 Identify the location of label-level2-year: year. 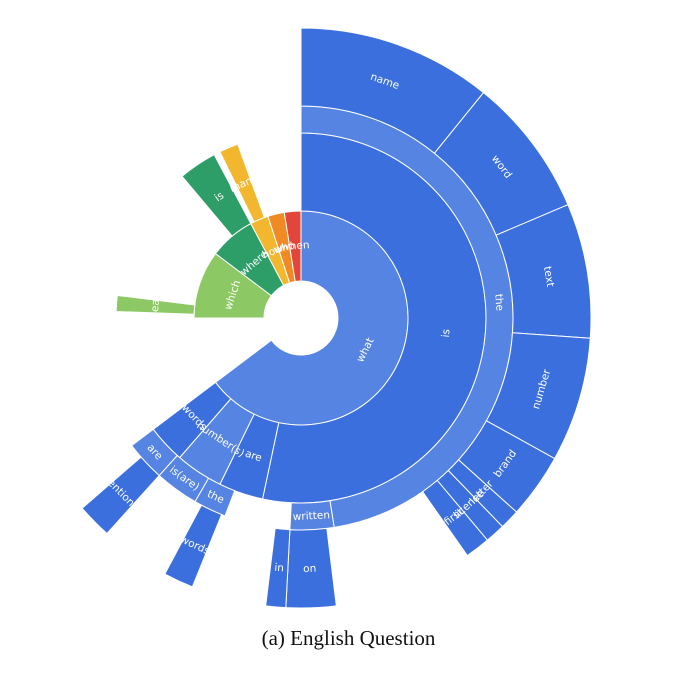
(156, 306).